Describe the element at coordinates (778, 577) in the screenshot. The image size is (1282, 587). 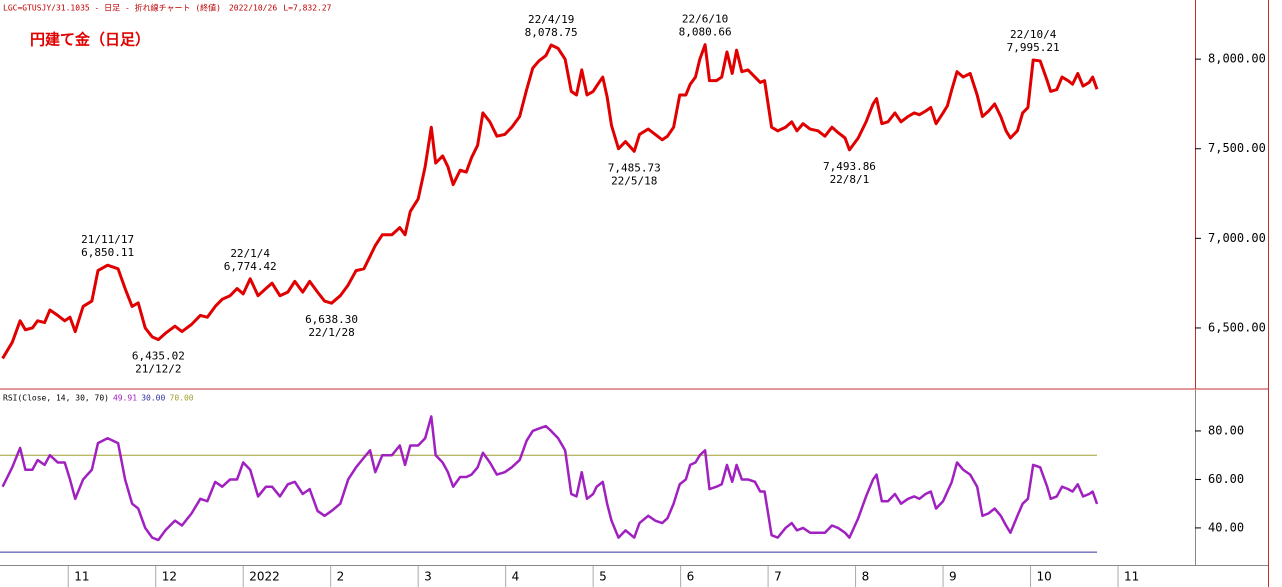
I see `x-tick-label: 7` at that location.